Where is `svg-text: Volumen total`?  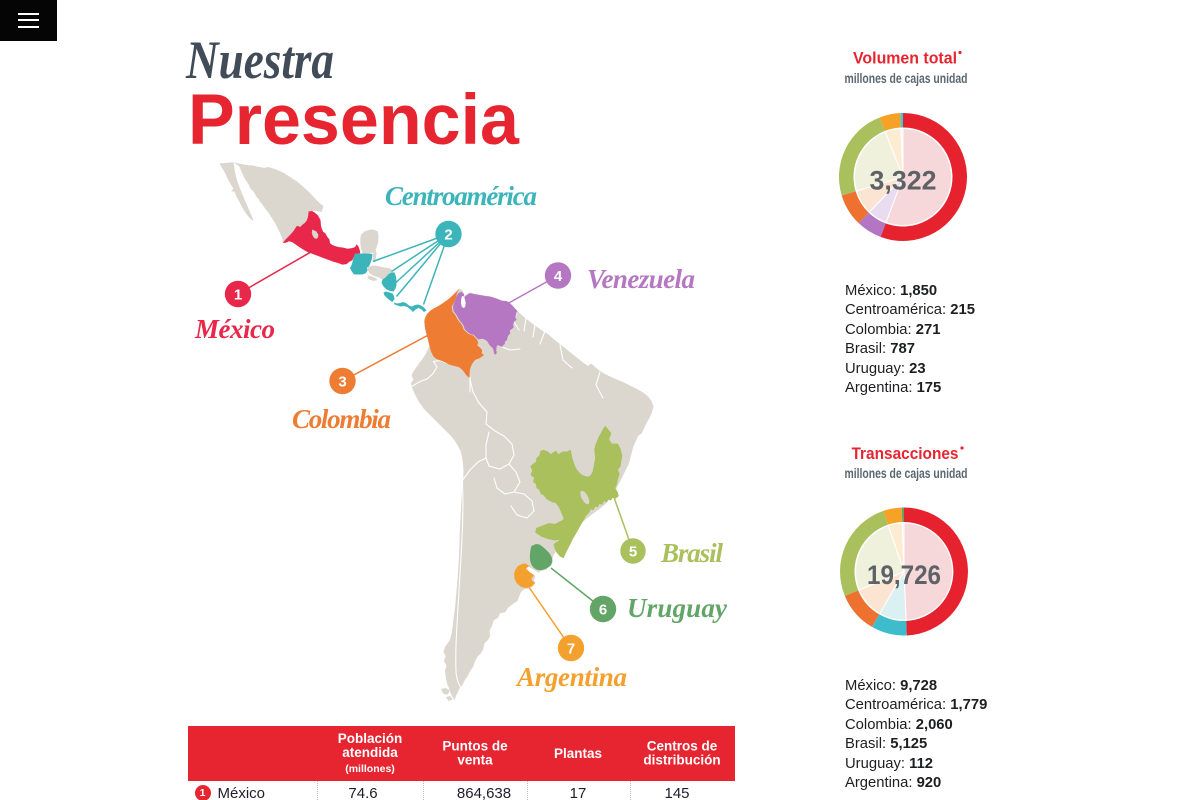
svg-text: Volumen total is located at coordinates (905, 59).